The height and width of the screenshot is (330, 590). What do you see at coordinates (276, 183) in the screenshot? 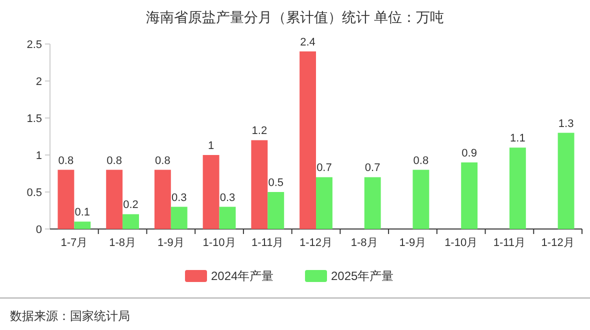
I see `data-label: 0.5` at bounding box center [276, 183].